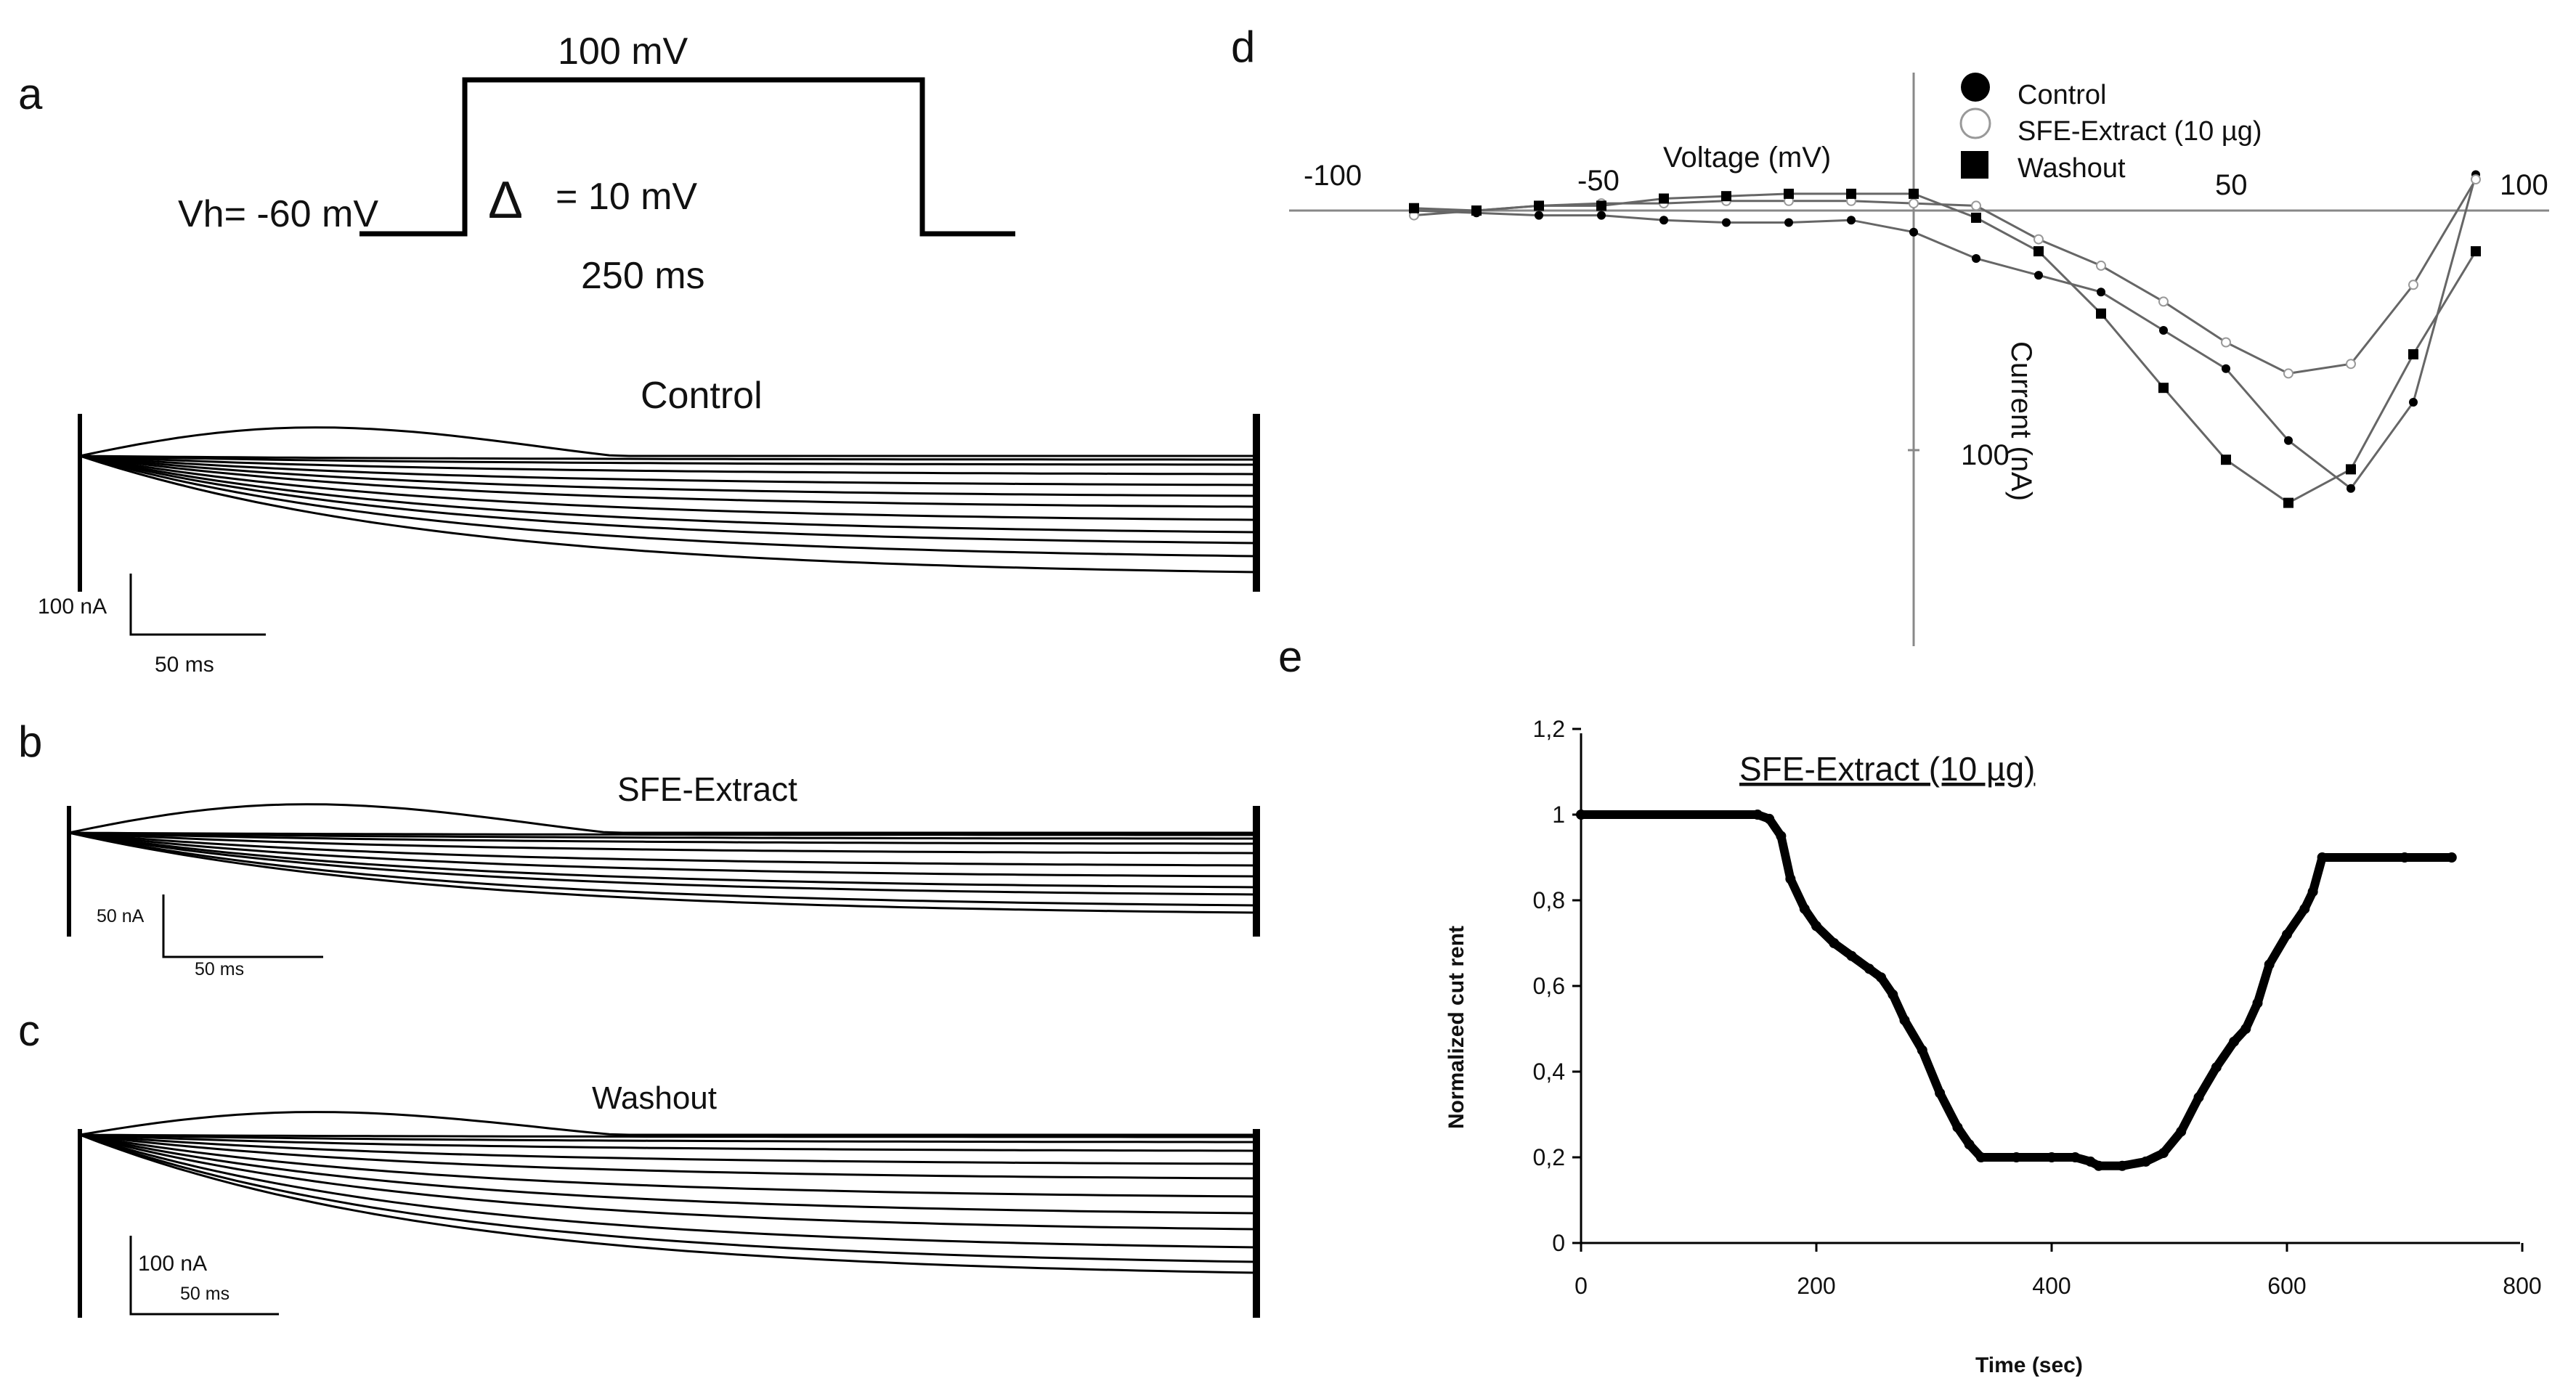  What do you see at coordinates (278, 214) in the screenshot?
I see `protocol-holding: Vh= -60 mV` at bounding box center [278, 214].